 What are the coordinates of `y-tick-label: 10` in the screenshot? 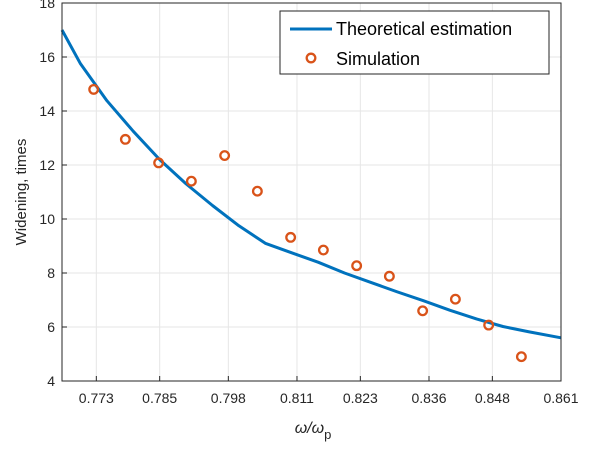 It's located at (47, 219).